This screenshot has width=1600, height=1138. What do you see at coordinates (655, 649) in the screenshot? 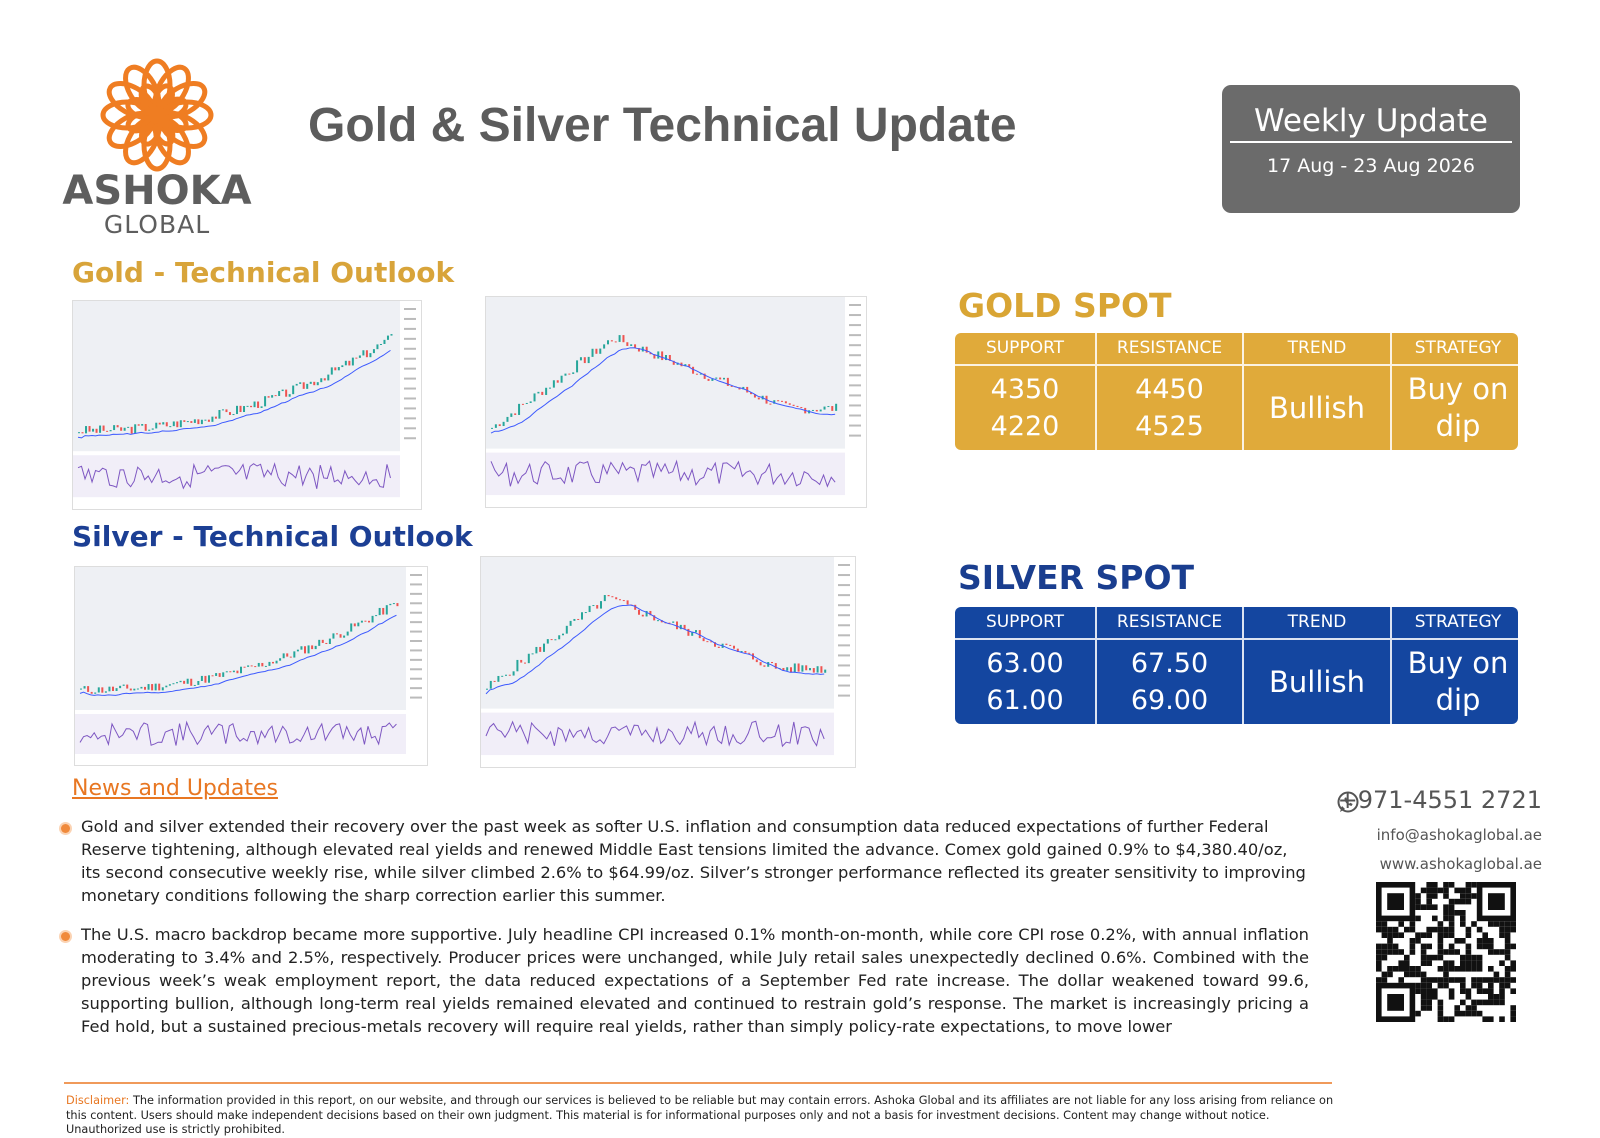
I see `moving-average` at bounding box center [655, 649].